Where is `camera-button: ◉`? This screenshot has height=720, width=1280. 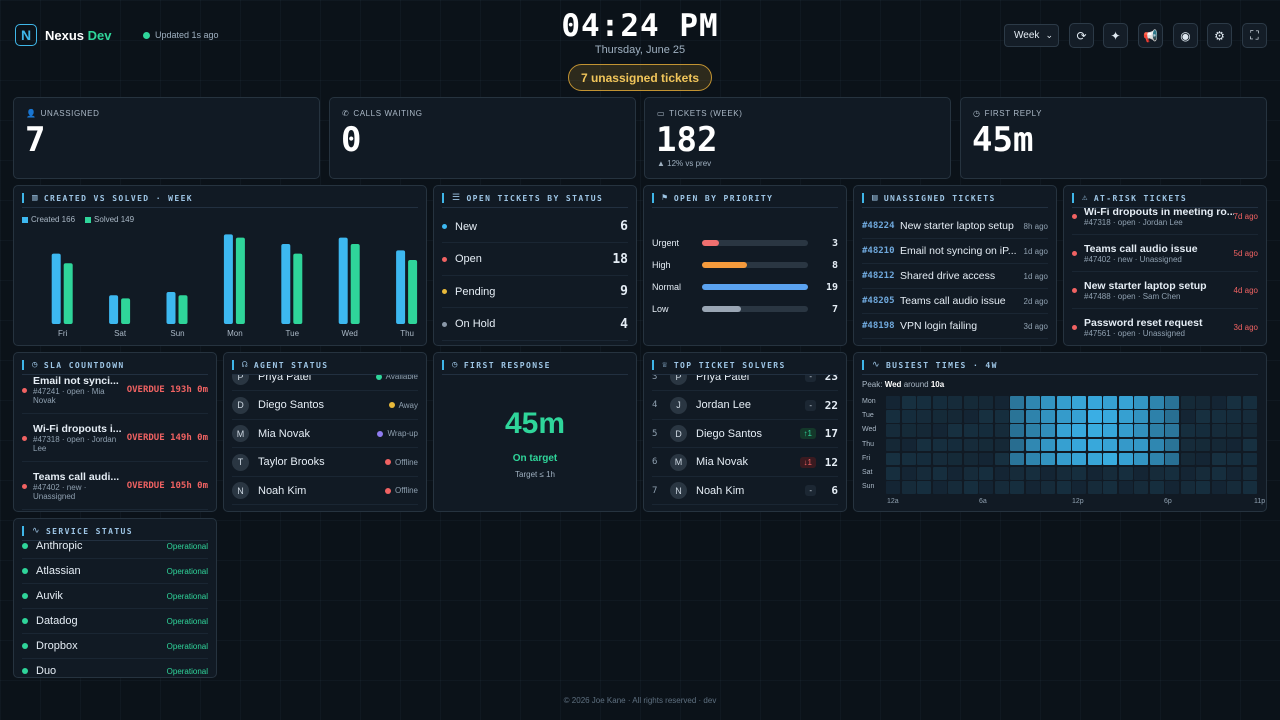 camera-button: ◉ is located at coordinates (1185, 35).